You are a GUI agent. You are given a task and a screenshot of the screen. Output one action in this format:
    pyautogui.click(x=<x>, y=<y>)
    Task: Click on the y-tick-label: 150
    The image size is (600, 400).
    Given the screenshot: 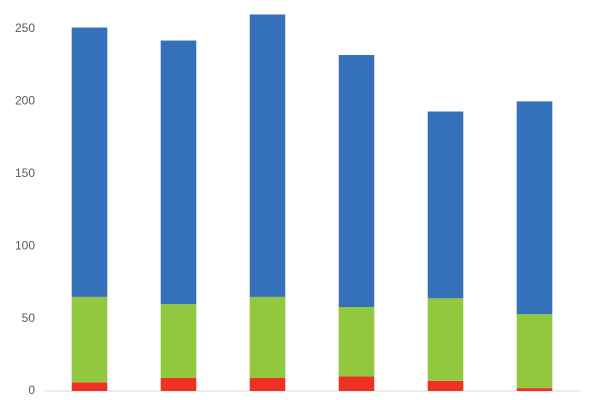 What is the action you would take?
    pyautogui.click(x=25, y=173)
    